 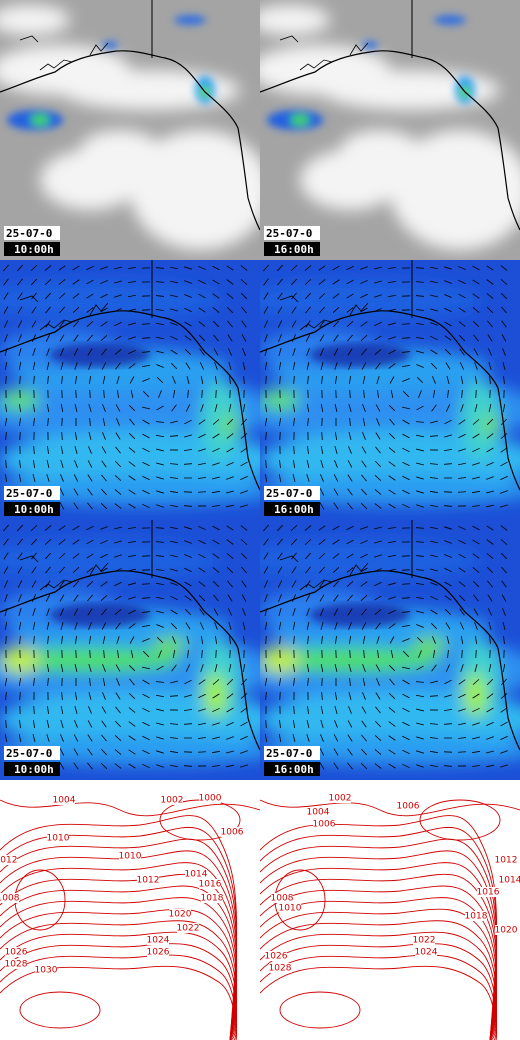 I want to click on isobar-lines, so click(x=390, y=919).